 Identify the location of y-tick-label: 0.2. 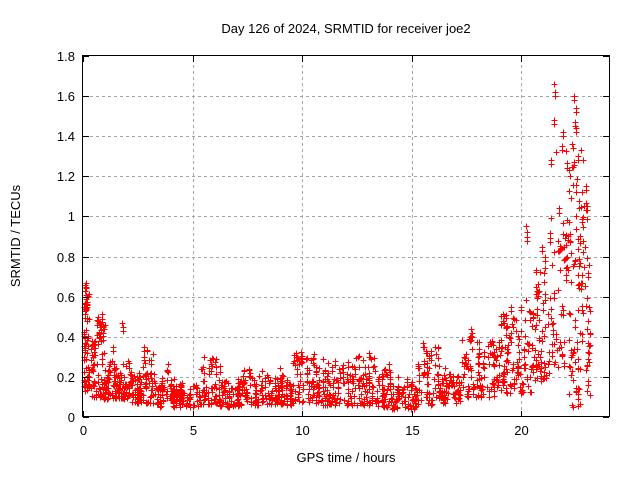
(66, 377).